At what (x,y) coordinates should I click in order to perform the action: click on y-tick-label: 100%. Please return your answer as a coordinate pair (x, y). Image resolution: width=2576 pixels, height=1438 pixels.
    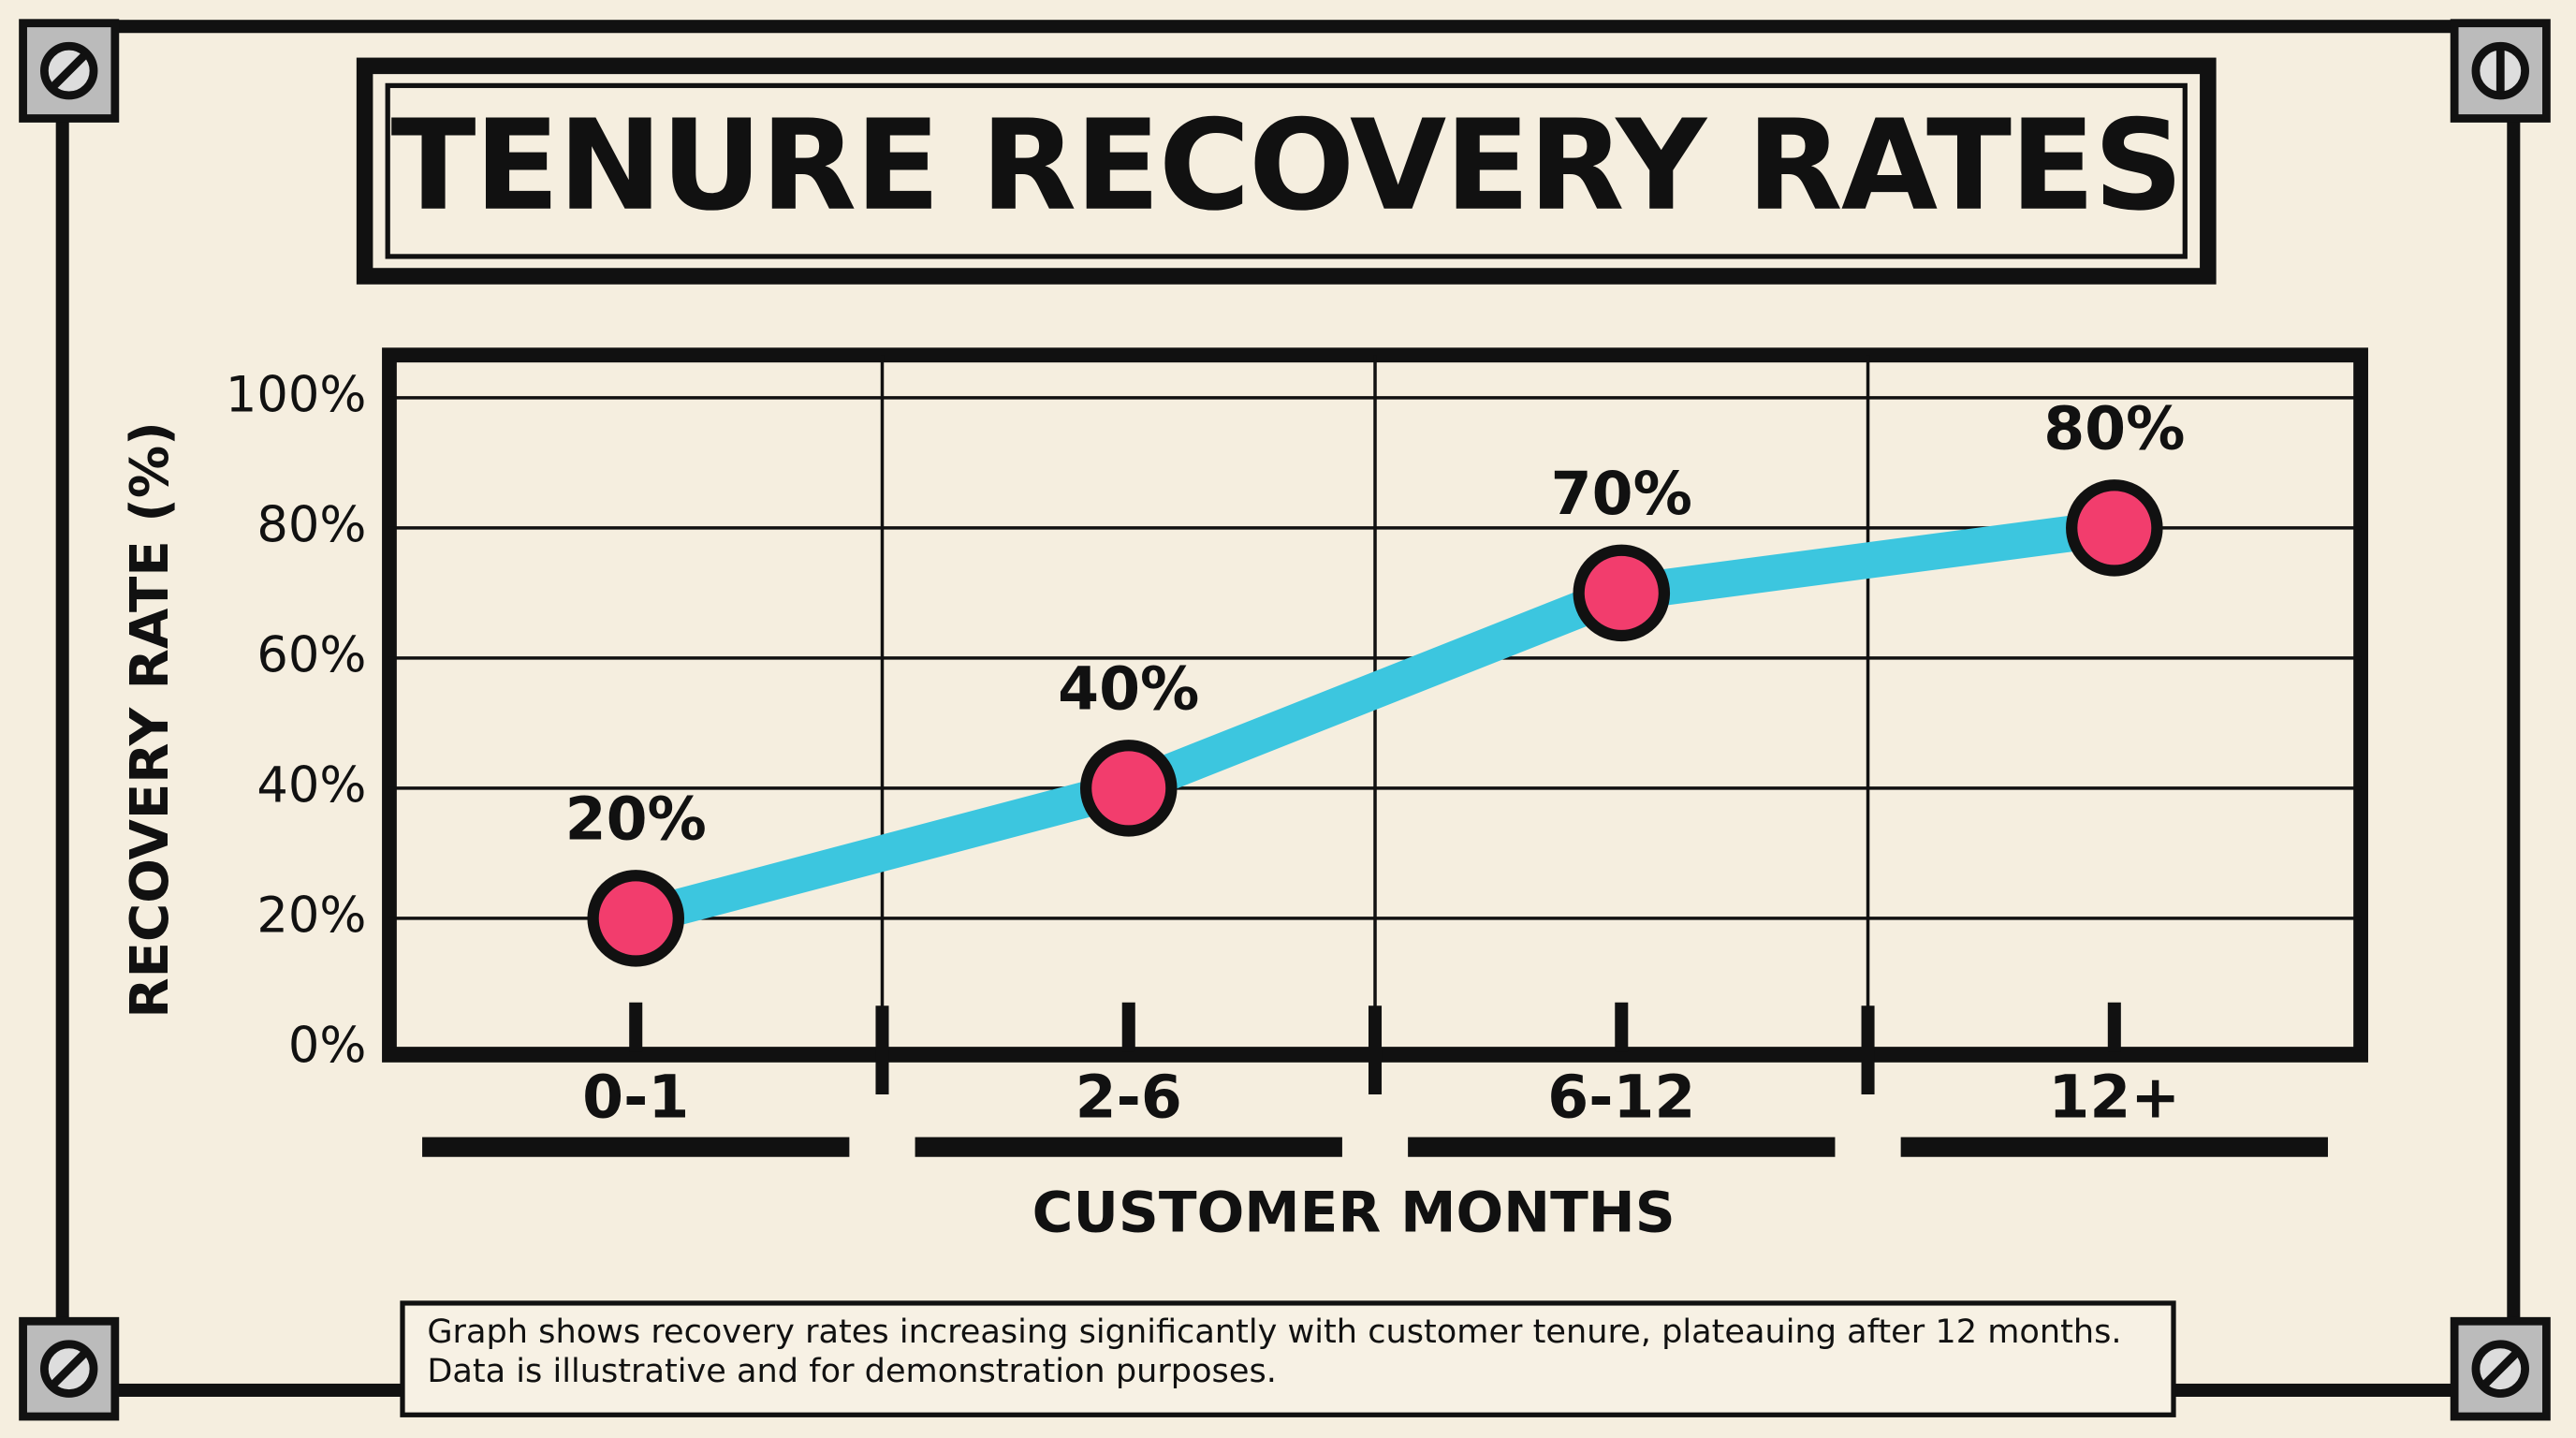
    Looking at the image, I should click on (296, 395).